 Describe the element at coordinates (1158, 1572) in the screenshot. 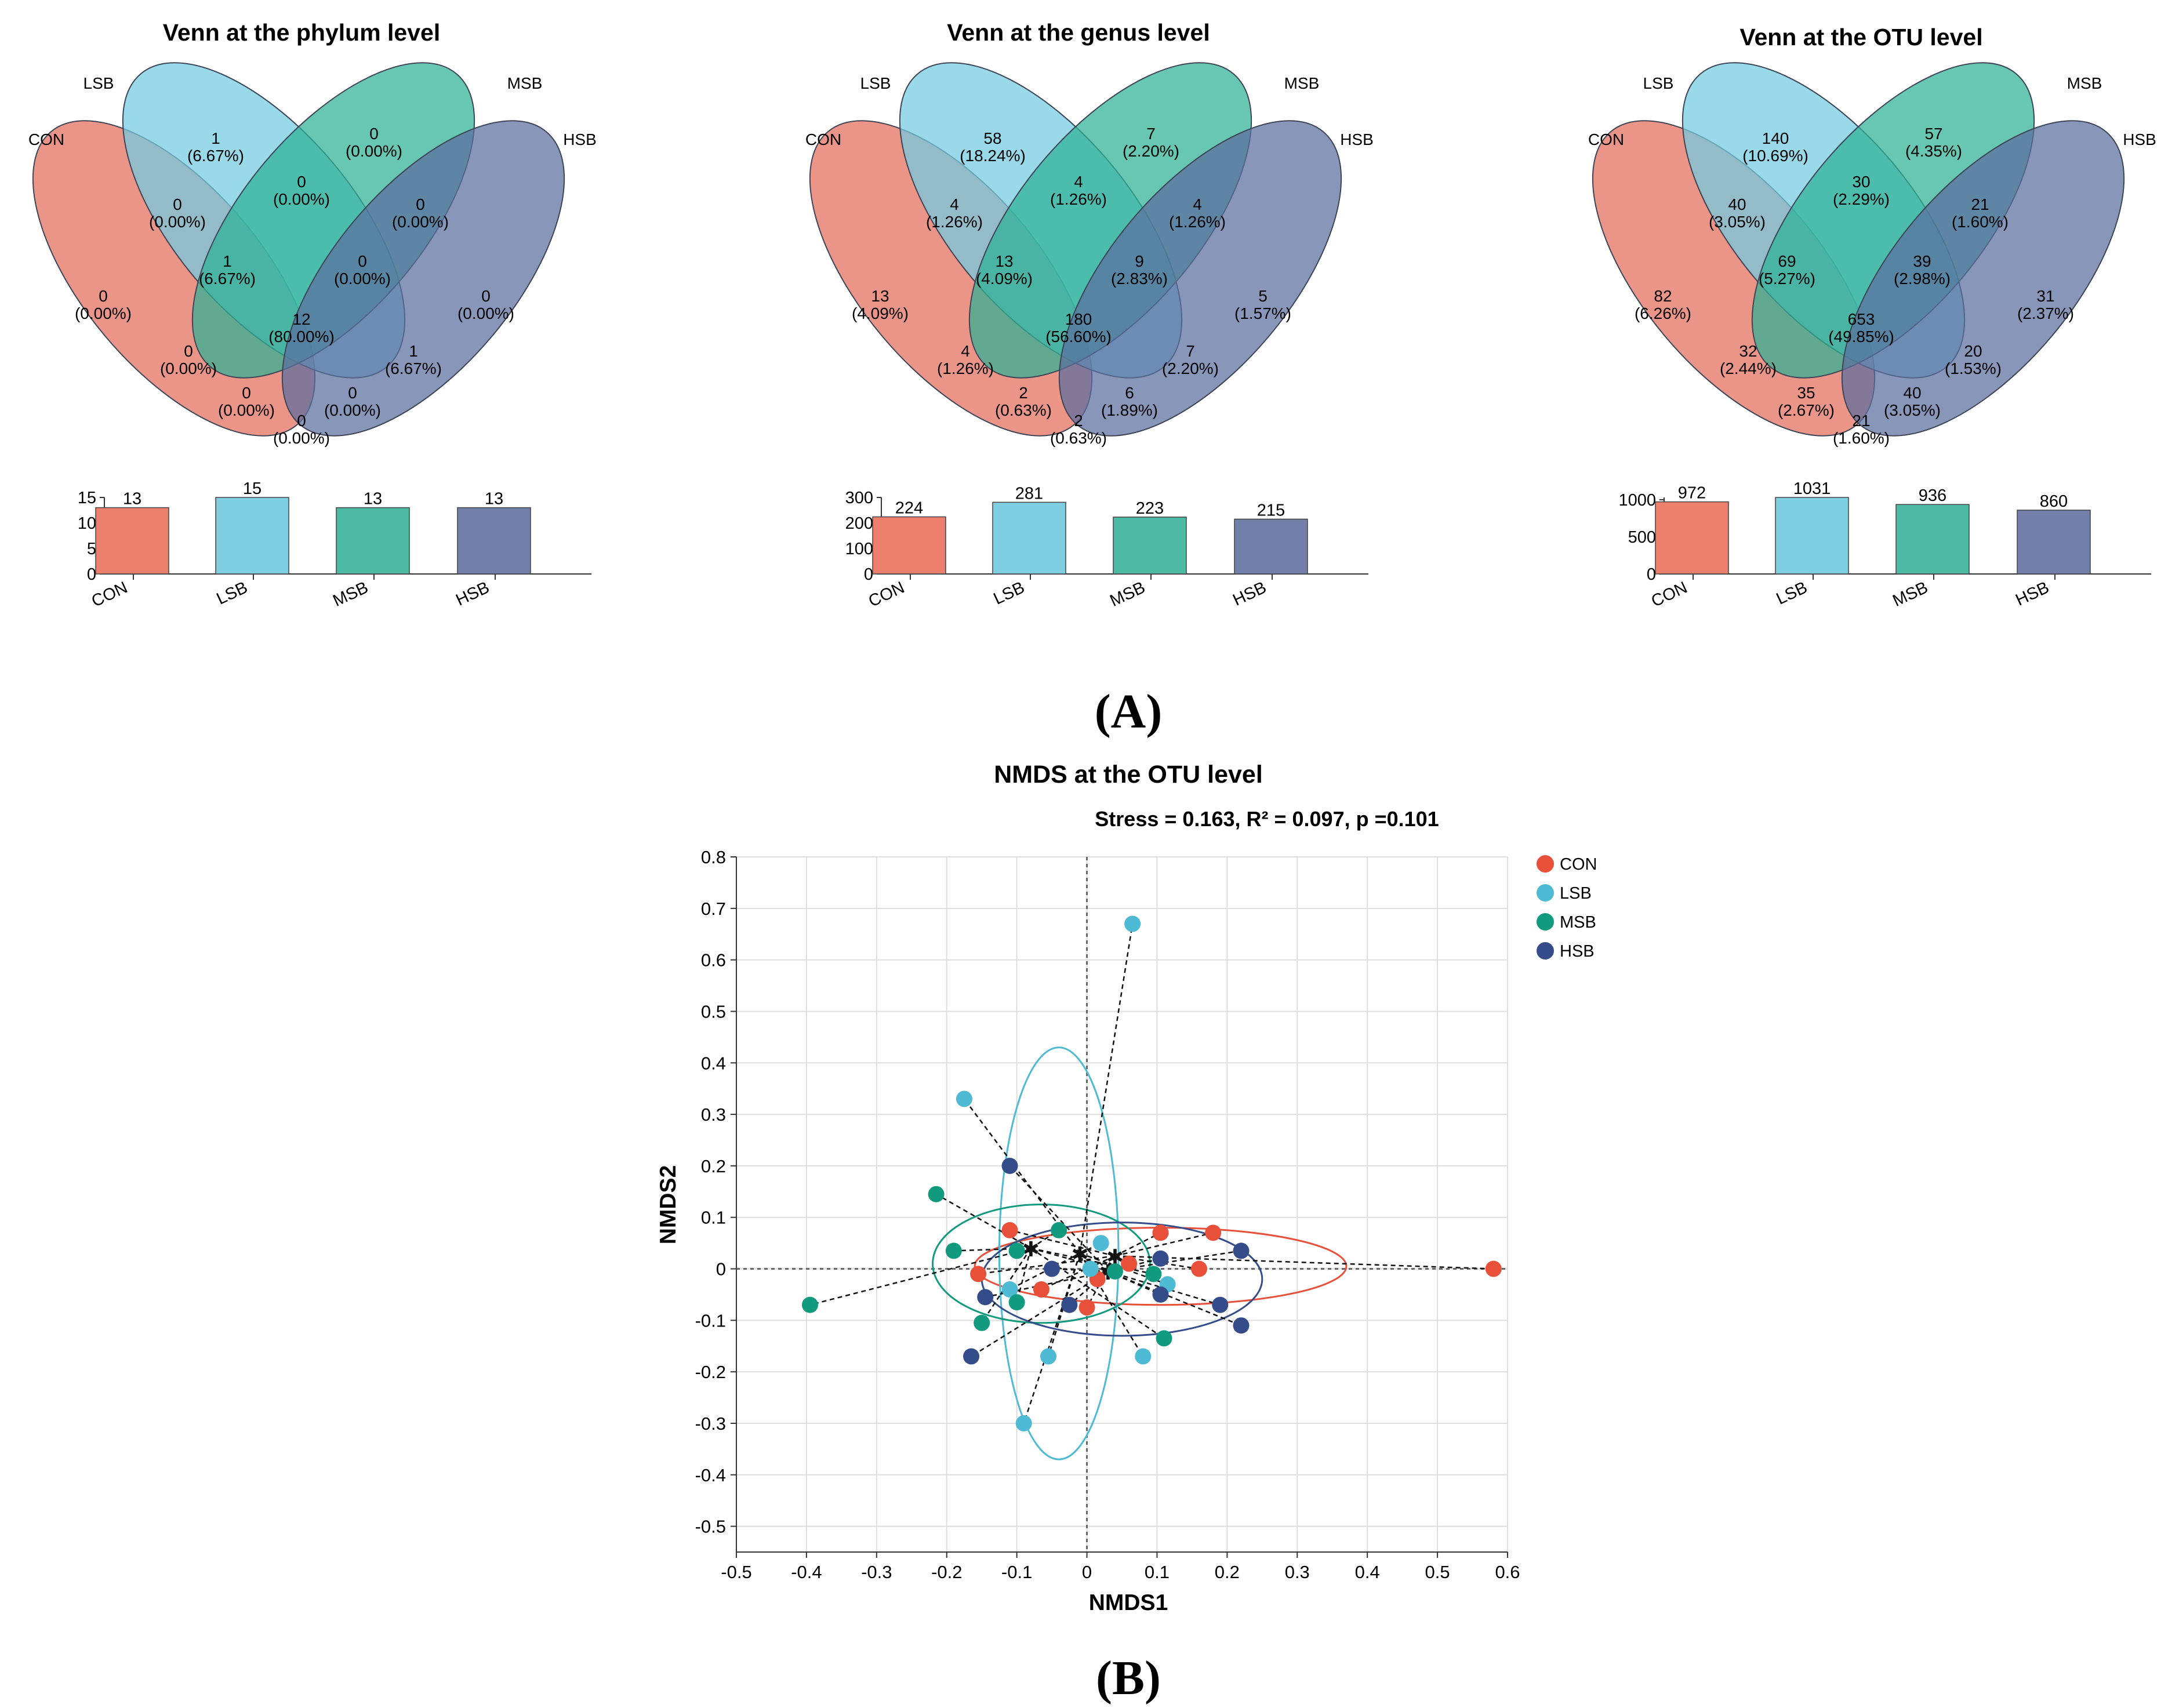

I see `x-tick-label: 0.1` at that location.